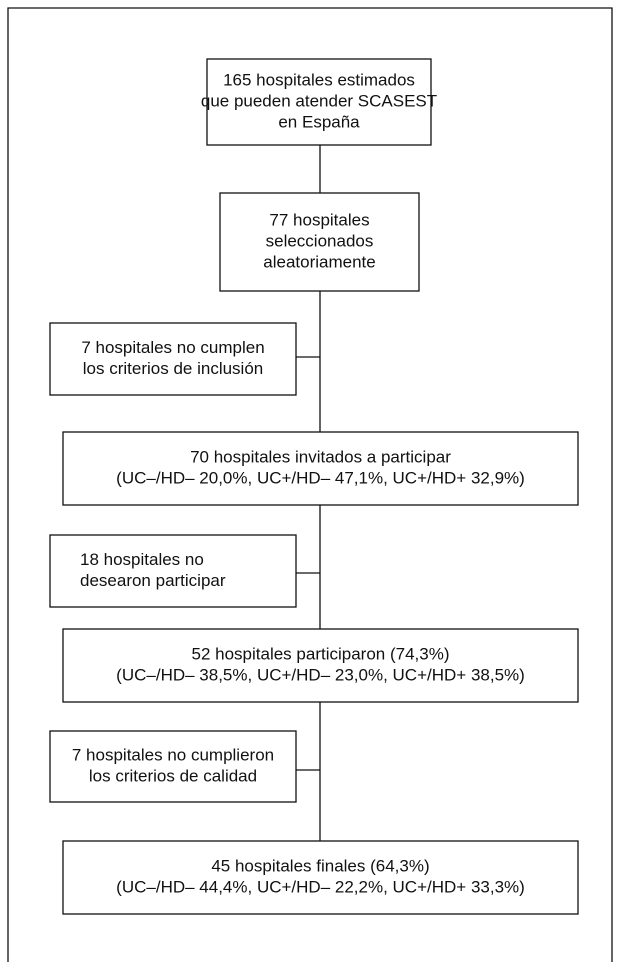 The width and height of the screenshot is (617, 967). I want to click on box-text: los criterios de inclusión, so click(173, 368).